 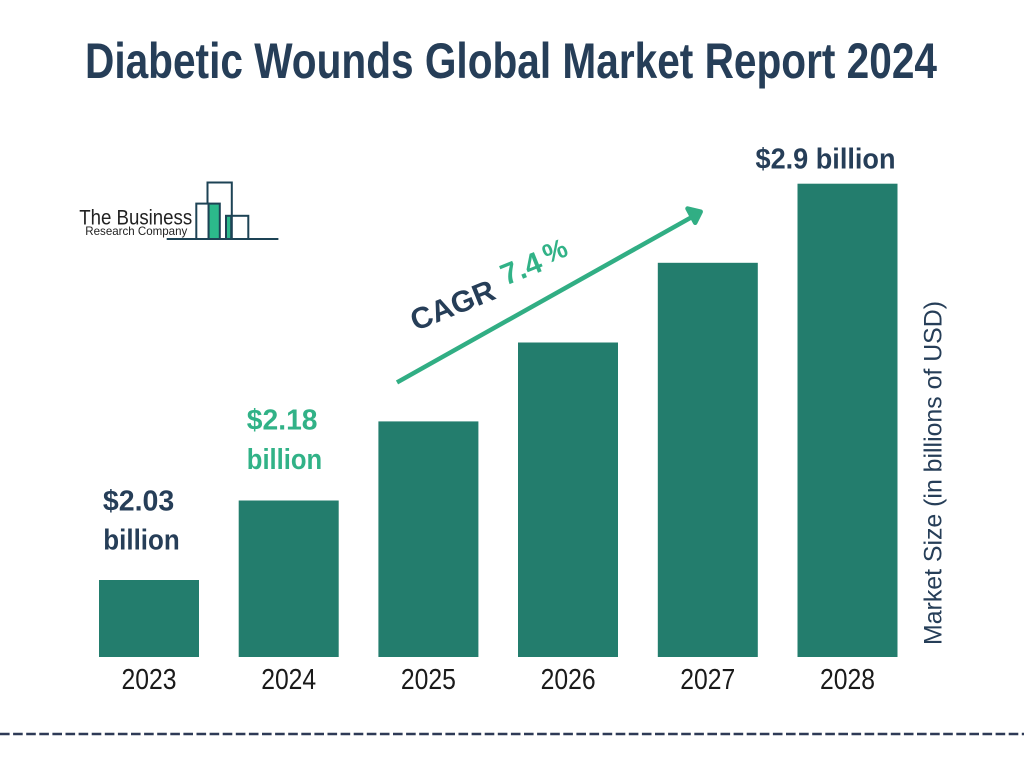 I want to click on svg-text: $2.03, so click(x=138, y=502).